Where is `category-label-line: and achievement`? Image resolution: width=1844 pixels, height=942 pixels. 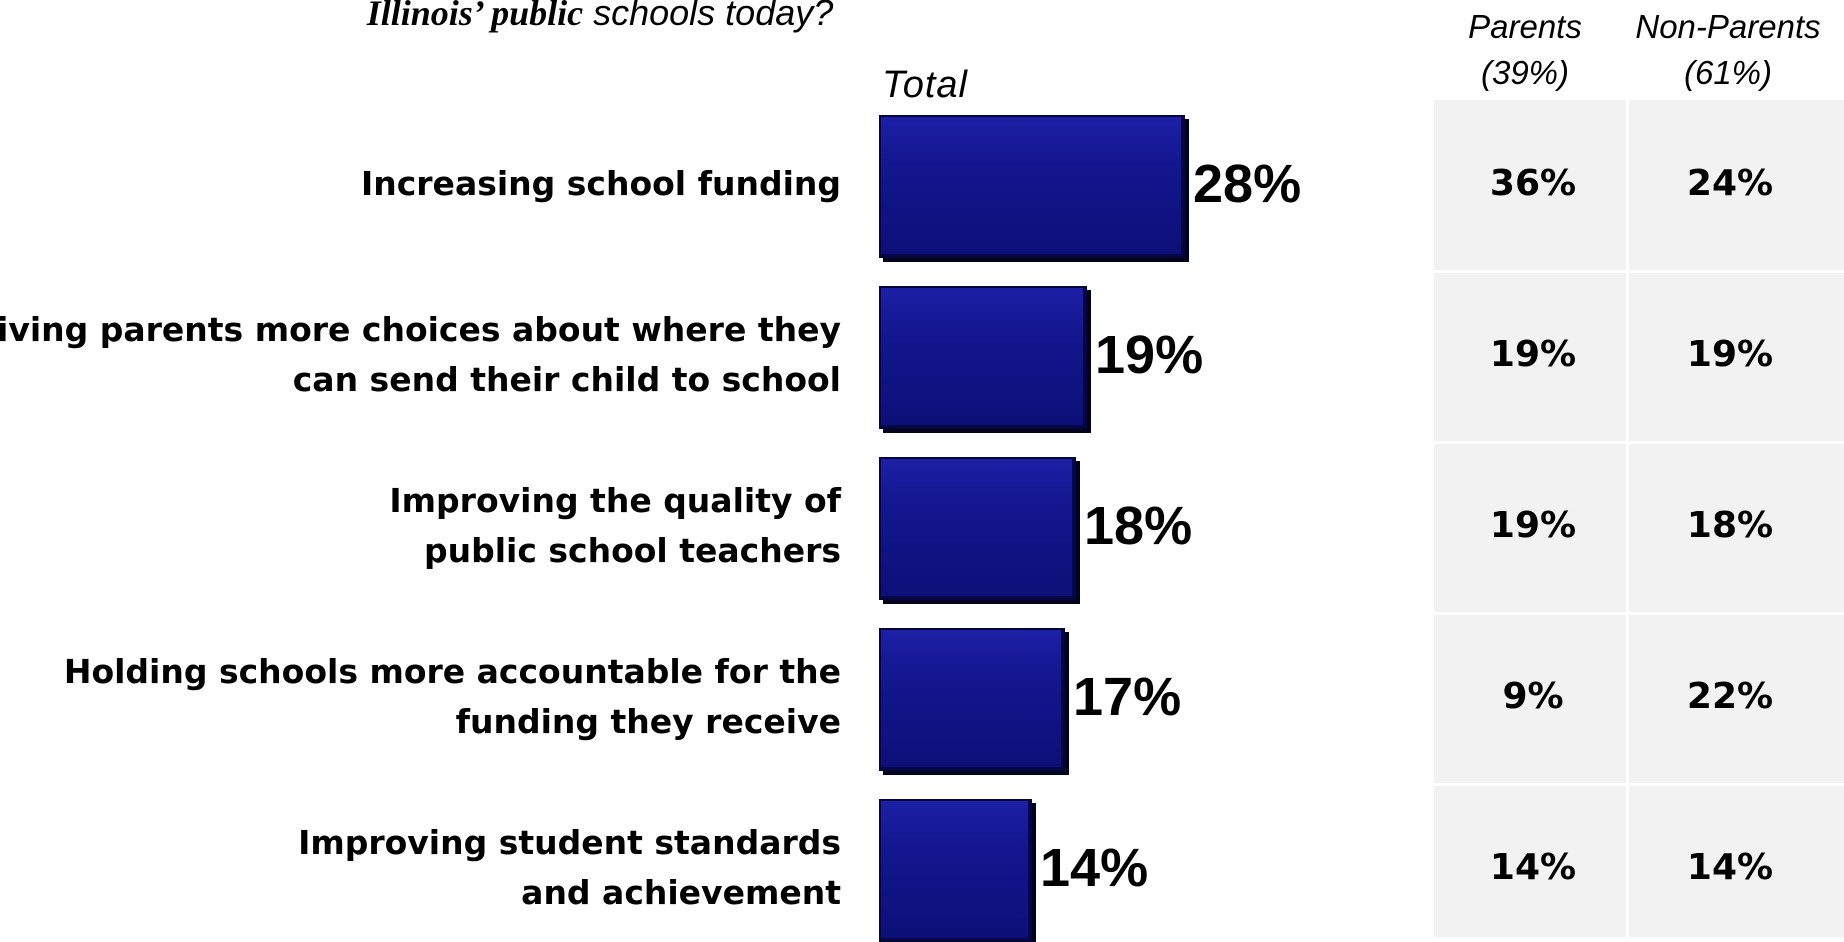
category-label-line: and achievement is located at coordinates (681, 892).